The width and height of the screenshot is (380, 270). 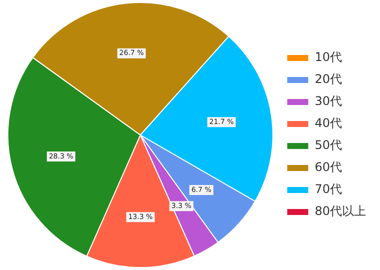 What do you see at coordinates (328, 123) in the screenshot?
I see `legend-label: 40代` at bounding box center [328, 123].